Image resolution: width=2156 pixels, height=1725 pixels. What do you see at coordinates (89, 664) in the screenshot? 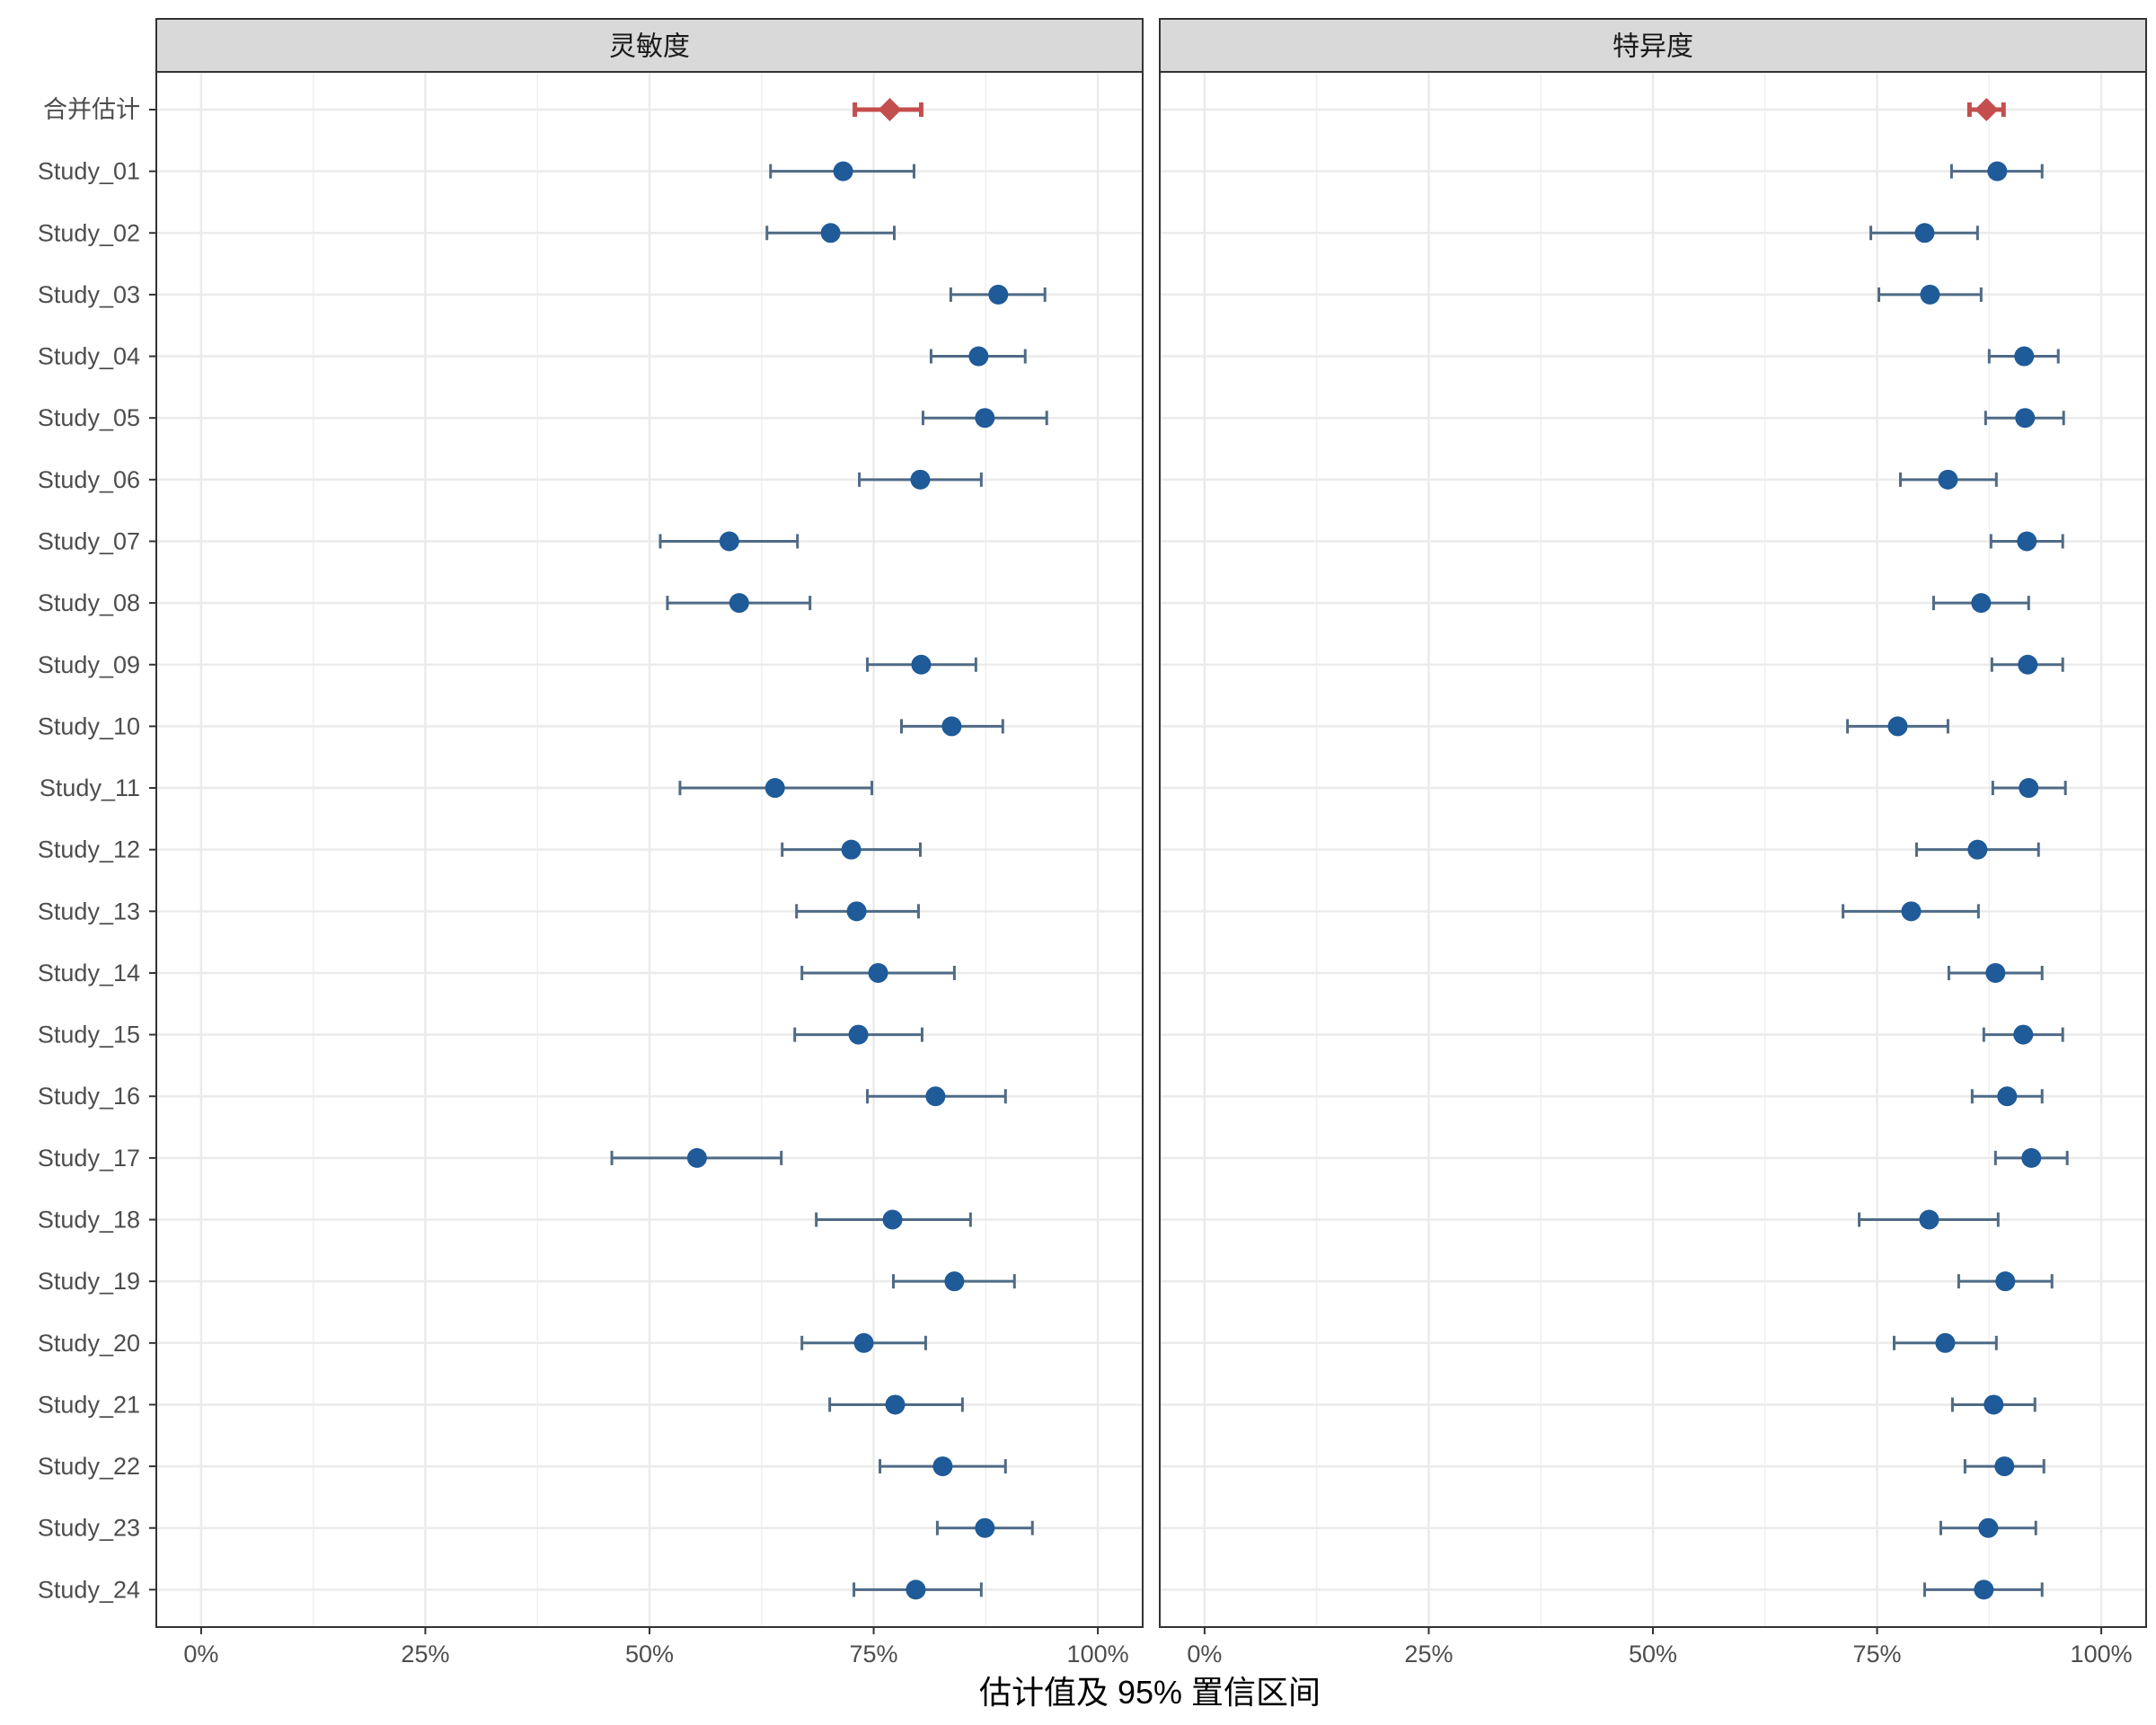
I see `y-axis-label: Study_09` at bounding box center [89, 664].